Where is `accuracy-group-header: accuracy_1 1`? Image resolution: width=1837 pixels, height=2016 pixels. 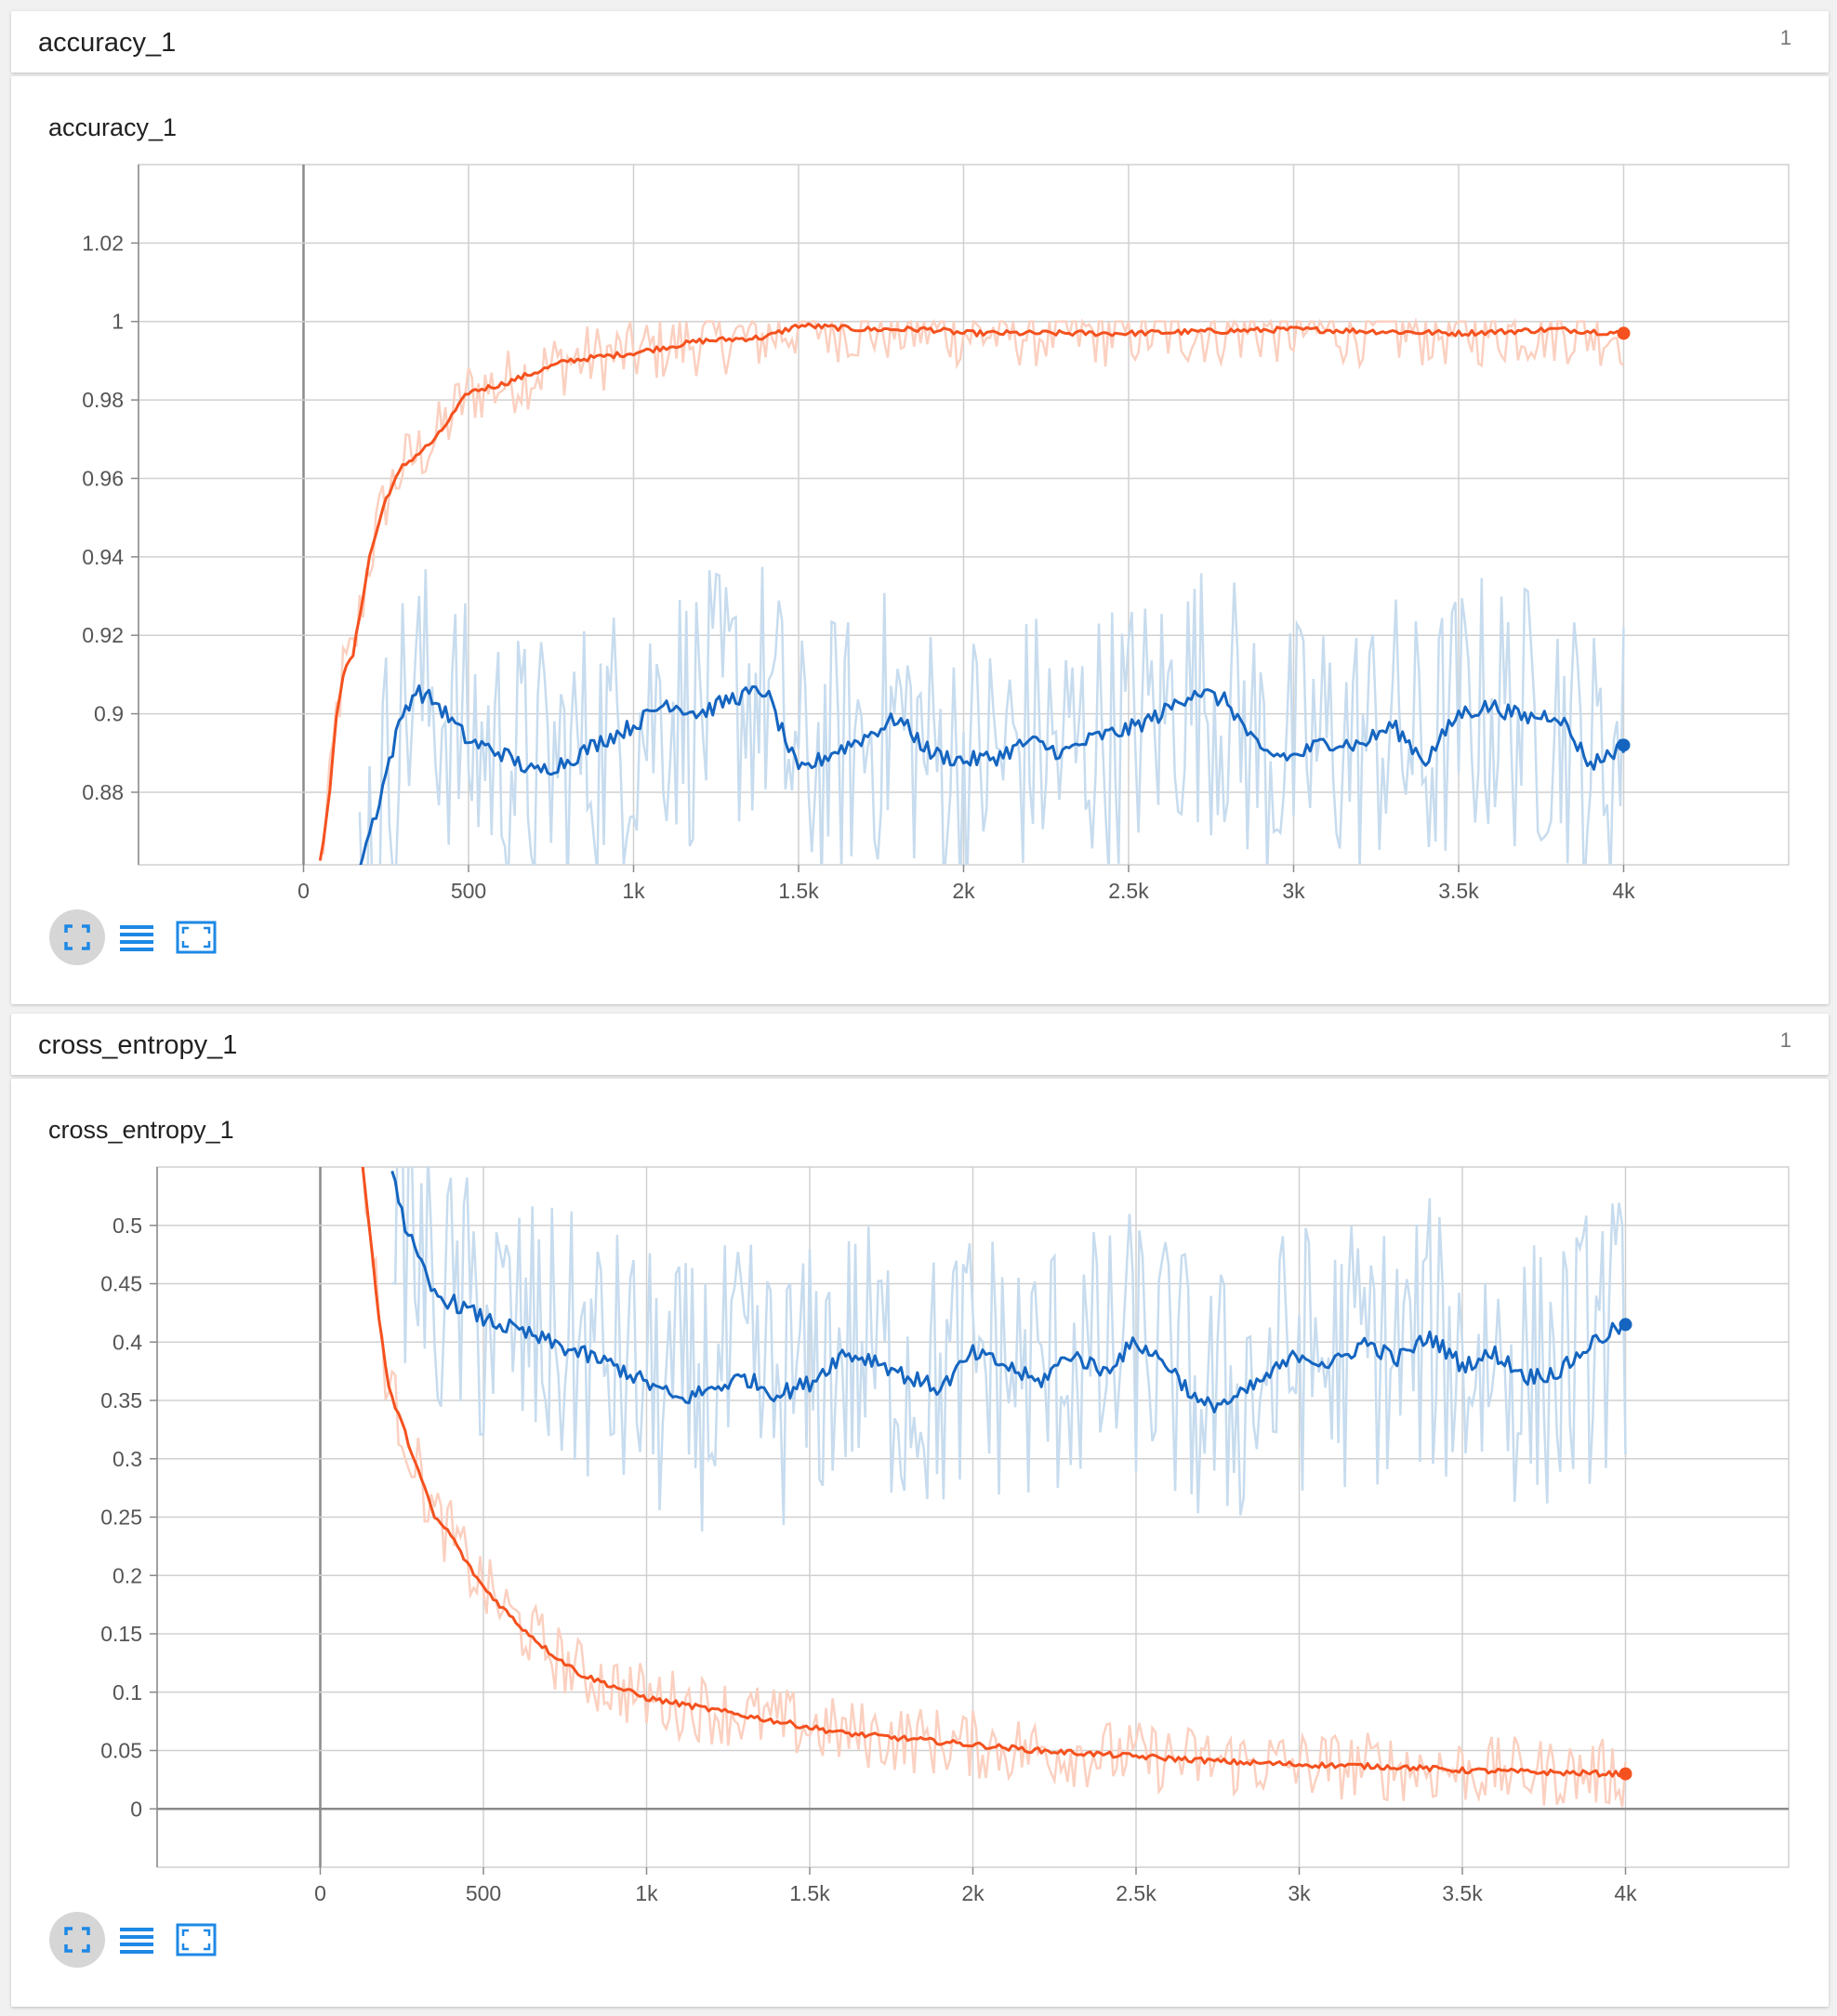
accuracy-group-header: accuracy_1 1 is located at coordinates (920, 42).